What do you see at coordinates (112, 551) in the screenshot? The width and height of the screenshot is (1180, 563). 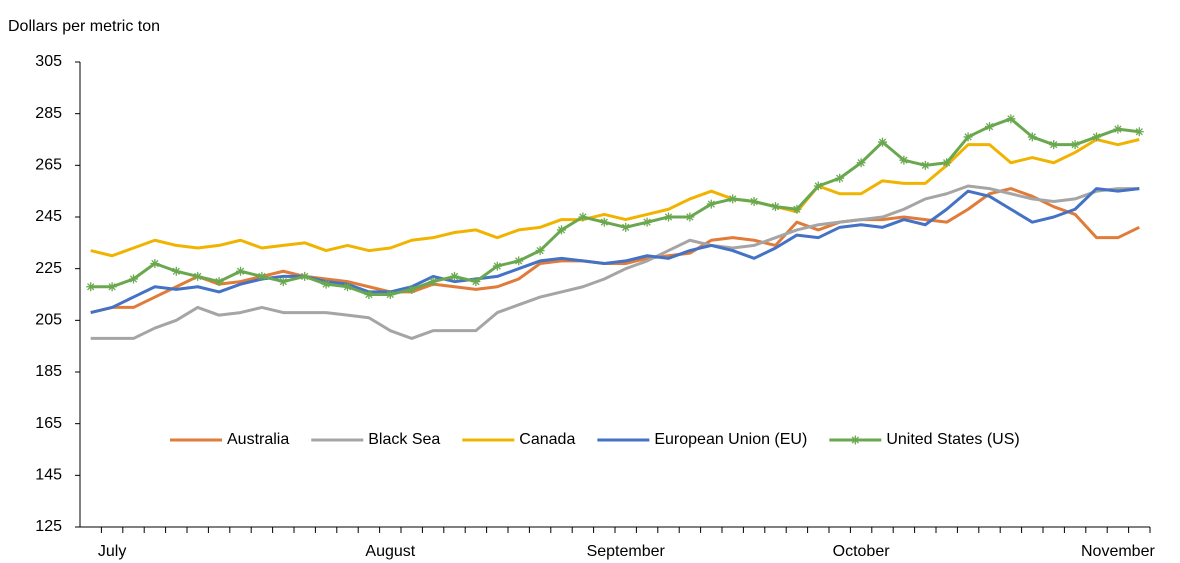 I see `x-tick-label: July` at bounding box center [112, 551].